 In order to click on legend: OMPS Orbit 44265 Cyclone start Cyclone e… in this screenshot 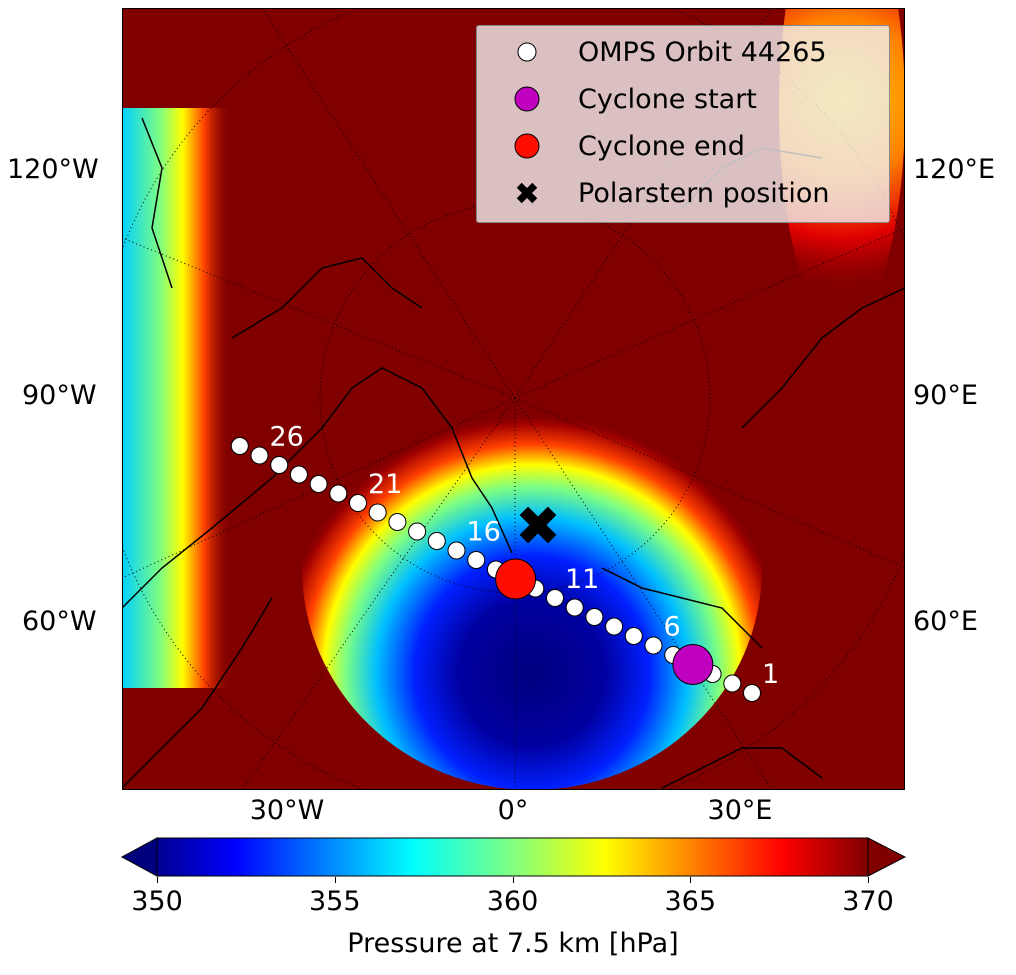, I will do `click(683, 124)`.